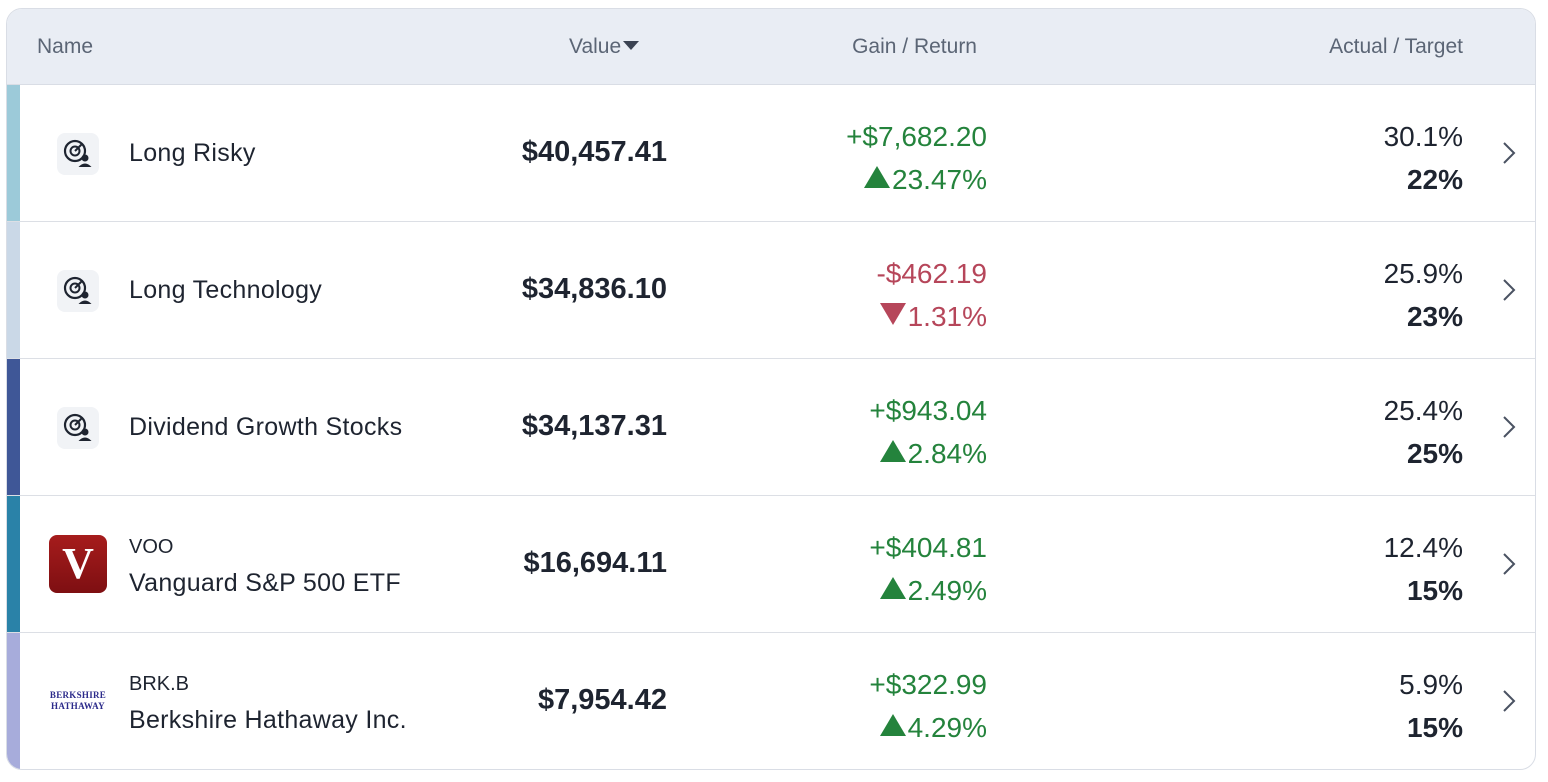 This screenshot has width=1548, height=782. What do you see at coordinates (771, 47) in the screenshot?
I see `table-header: Name Value Gain / Return Actual / Target` at bounding box center [771, 47].